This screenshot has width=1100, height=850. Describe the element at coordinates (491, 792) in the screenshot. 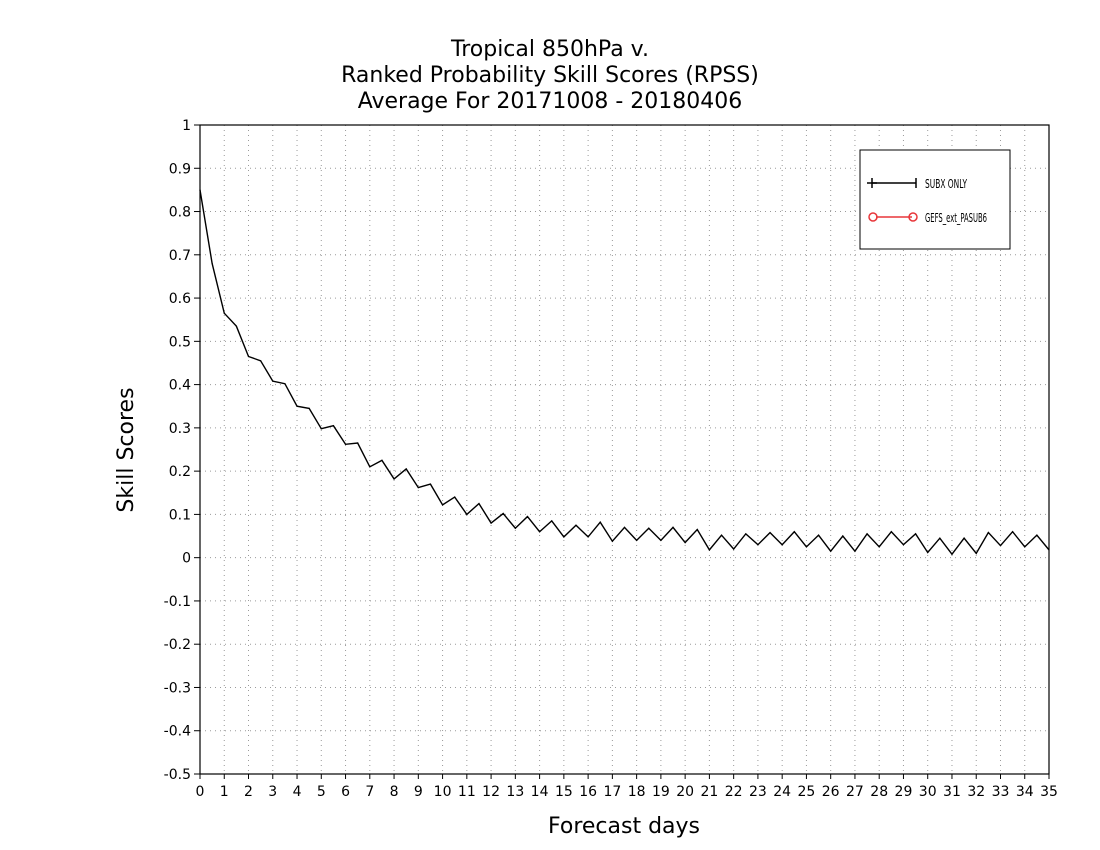

I see `x-tick-label: 12` at that location.